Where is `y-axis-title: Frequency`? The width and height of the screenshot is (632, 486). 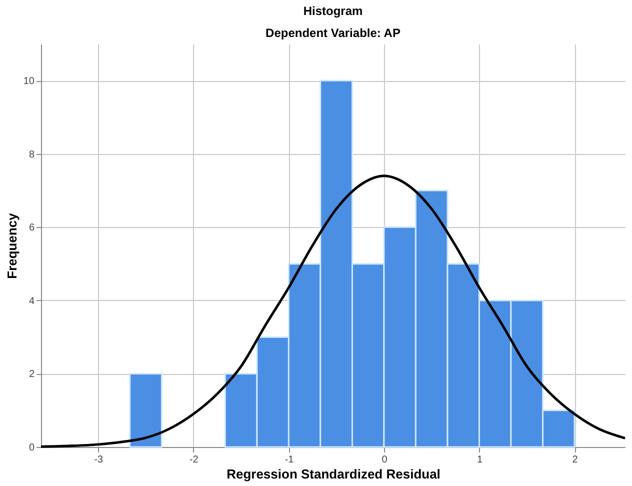
y-axis-title: Frequency is located at coordinates (12, 245).